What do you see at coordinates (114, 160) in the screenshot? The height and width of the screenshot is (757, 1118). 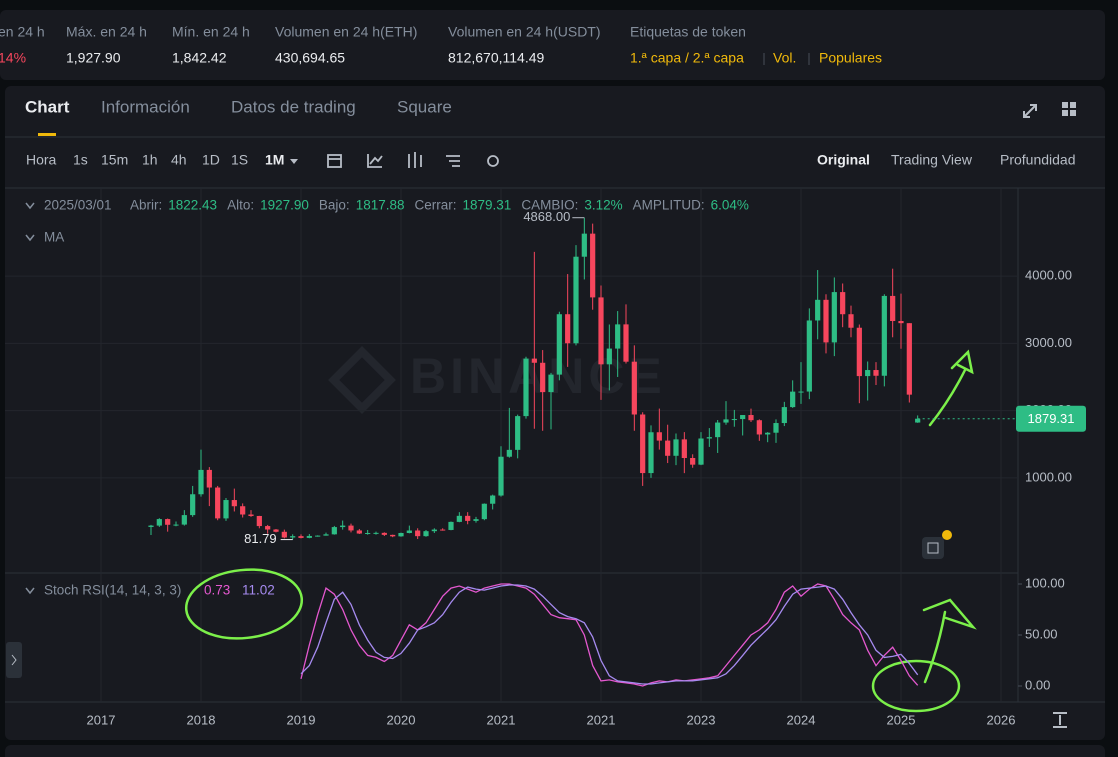 I see `interval: 15m` at bounding box center [114, 160].